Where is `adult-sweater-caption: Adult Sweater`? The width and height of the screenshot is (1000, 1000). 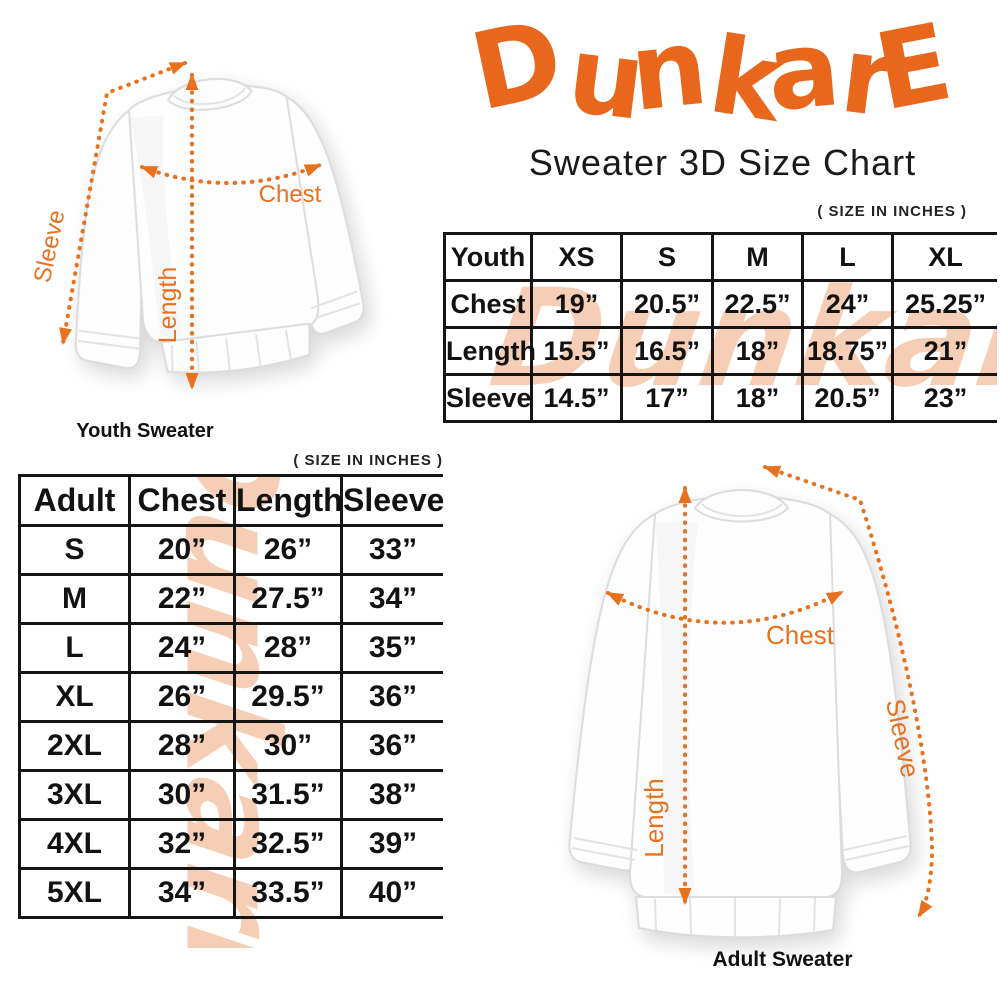
adult-sweater-caption: Adult Sweater is located at coordinates (782, 959).